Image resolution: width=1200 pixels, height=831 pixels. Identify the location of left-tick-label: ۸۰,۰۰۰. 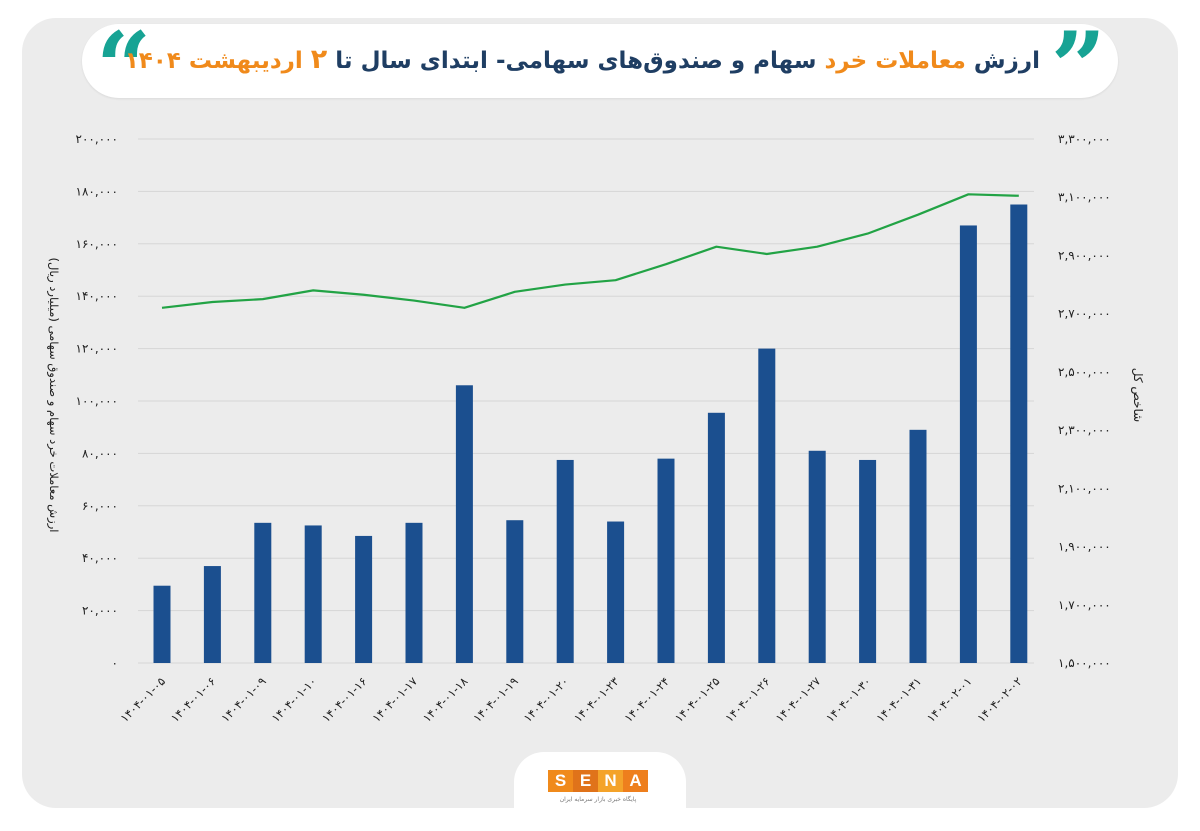
(100, 453).